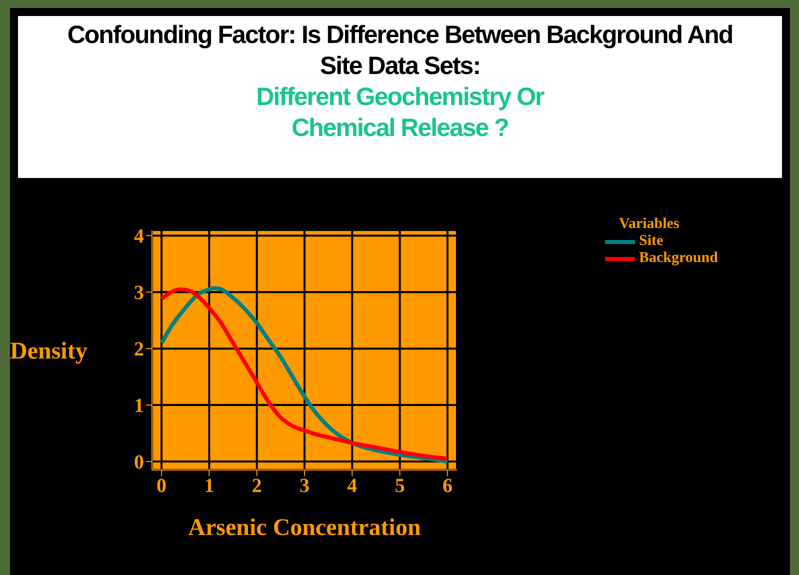 The image size is (799, 575). What do you see at coordinates (400, 113) in the screenshot?
I see `chart-subtitle: Different Geochemistry Or Chemical Release ?` at bounding box center [400, 113].